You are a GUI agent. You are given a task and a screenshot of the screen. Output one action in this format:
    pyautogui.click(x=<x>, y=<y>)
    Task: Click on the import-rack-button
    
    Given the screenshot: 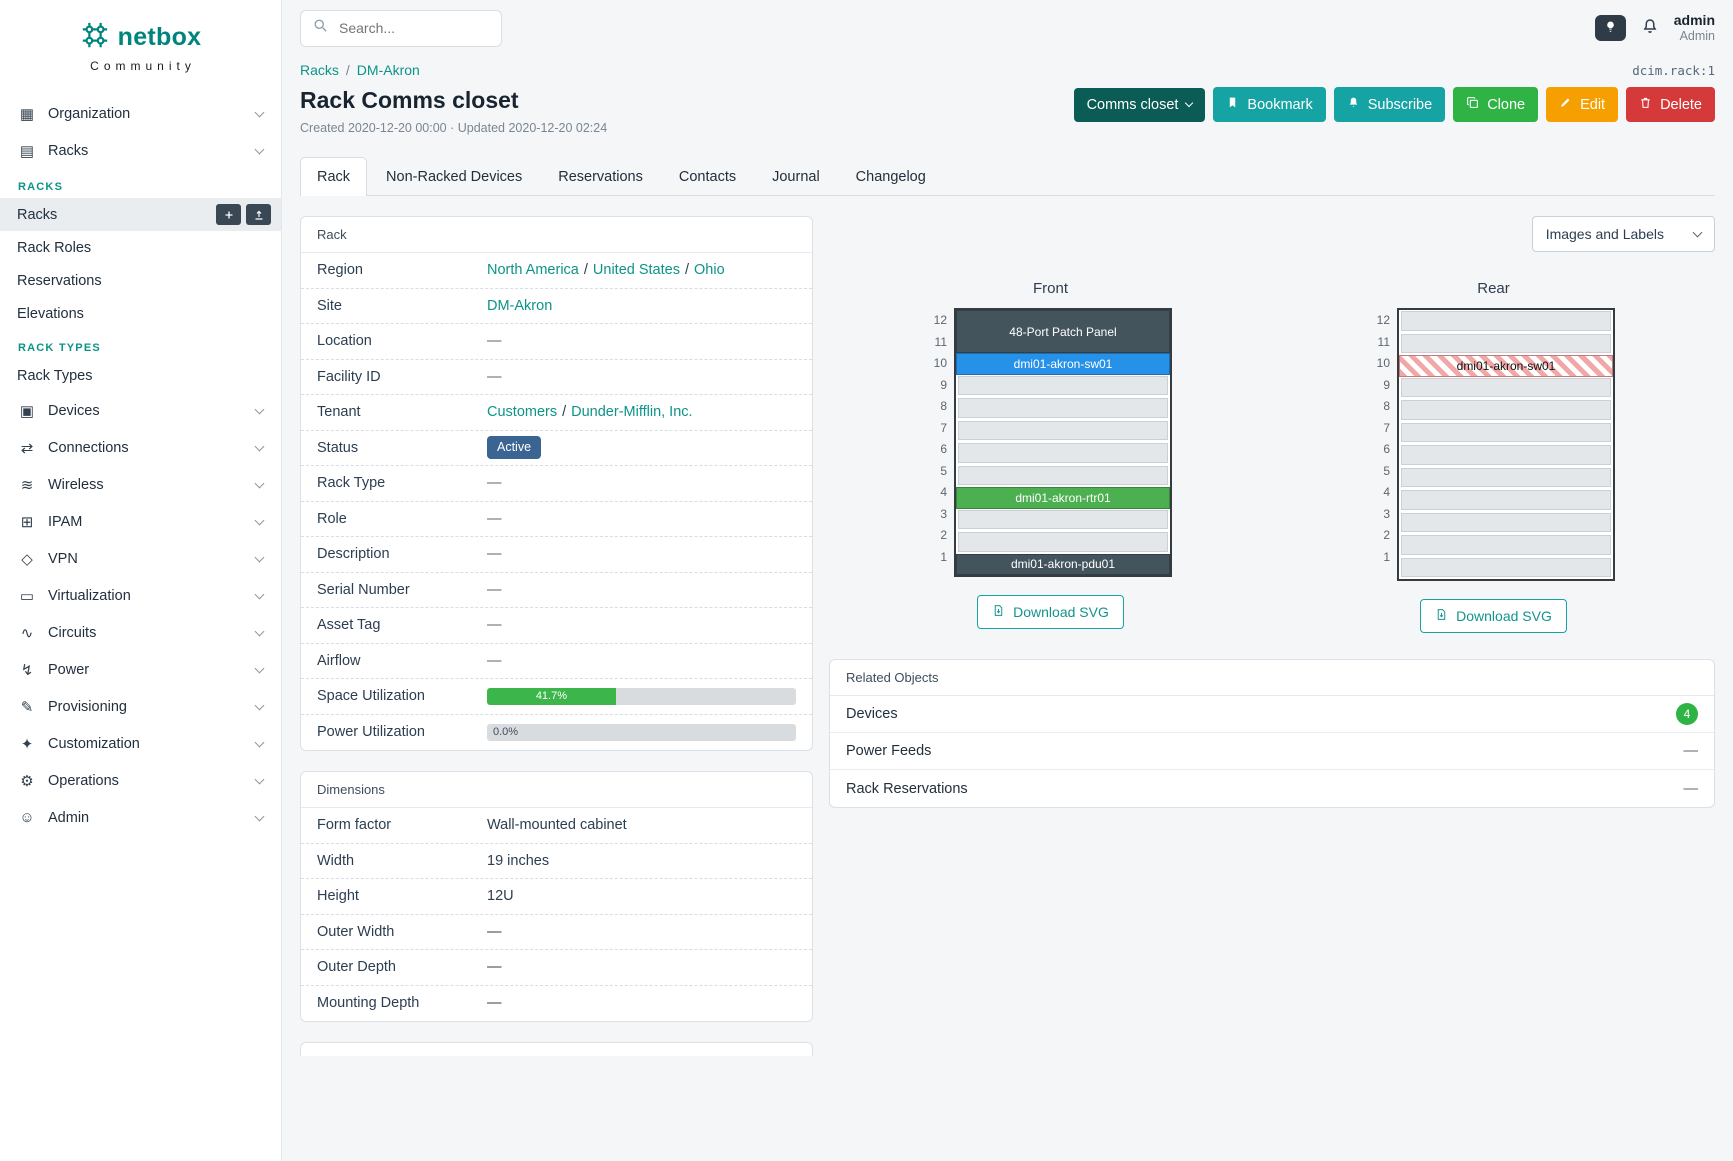 What is the action you would take?
    pyautogui.click(x=258, y=214)
    